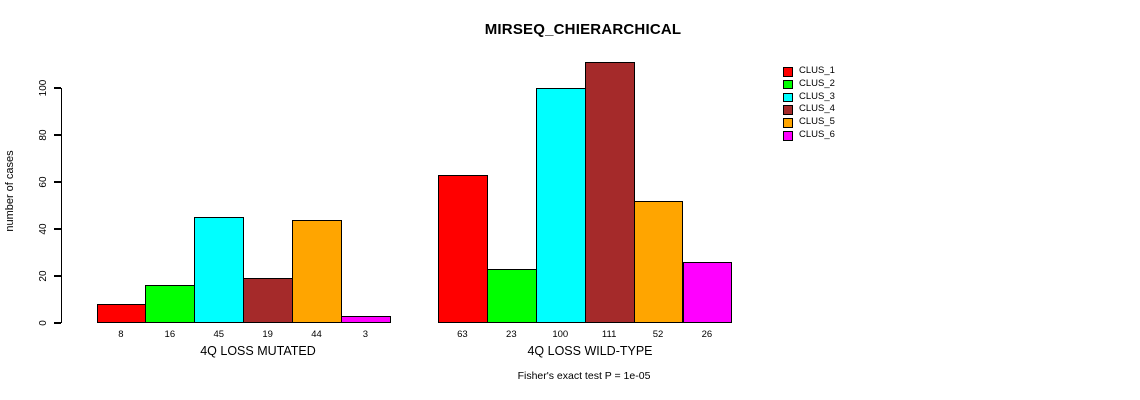 The height and width of the screenshot is (400, 1140). I want to click on bar-value-label: 8, so click(121, 334).